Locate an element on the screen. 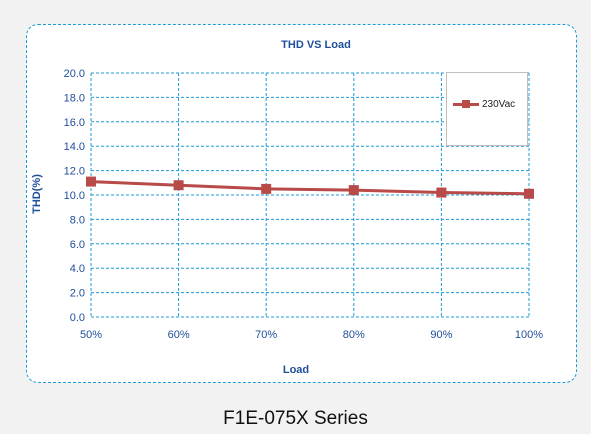 This screenshot has height=434, width=591. y-tick-label: 10.0 is located at coordinates (74, 196).